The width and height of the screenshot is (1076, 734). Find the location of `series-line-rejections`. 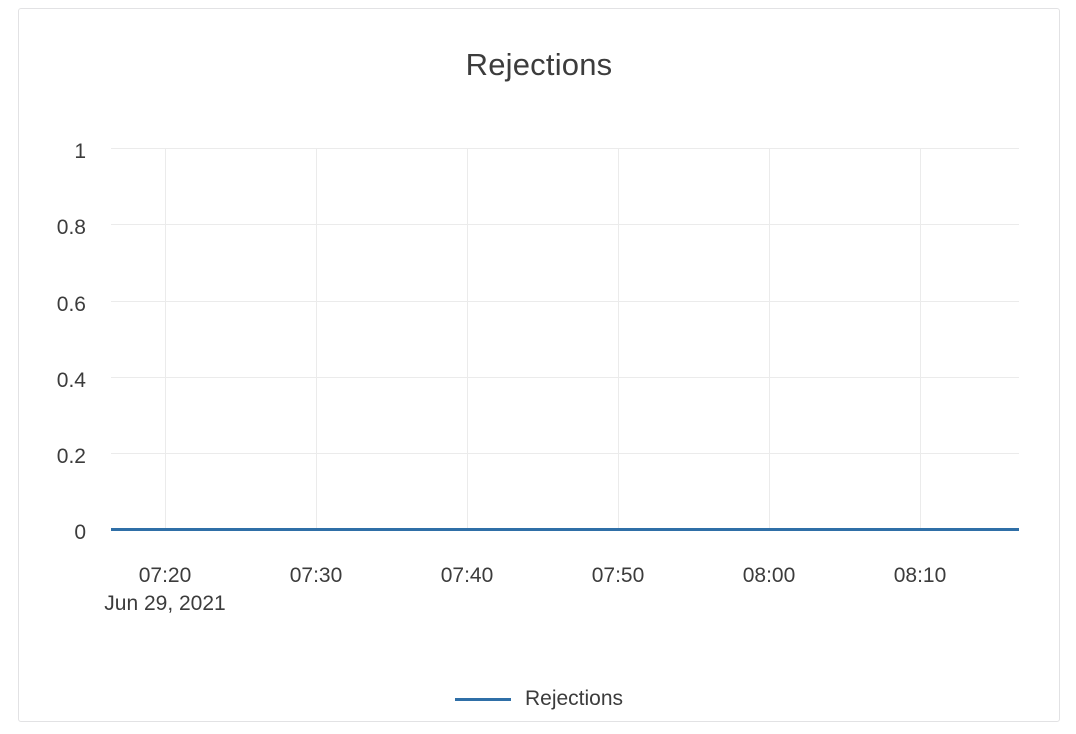

series-line-rejections is located at coordinates (565, 529).